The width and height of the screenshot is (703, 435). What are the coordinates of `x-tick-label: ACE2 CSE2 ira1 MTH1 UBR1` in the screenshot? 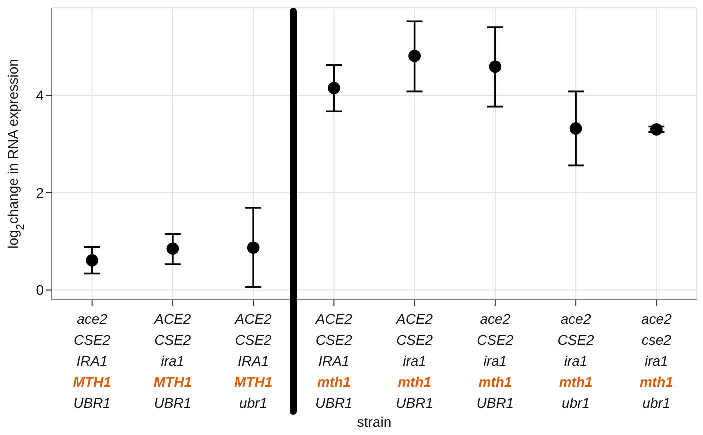 It's located at (173, 361).